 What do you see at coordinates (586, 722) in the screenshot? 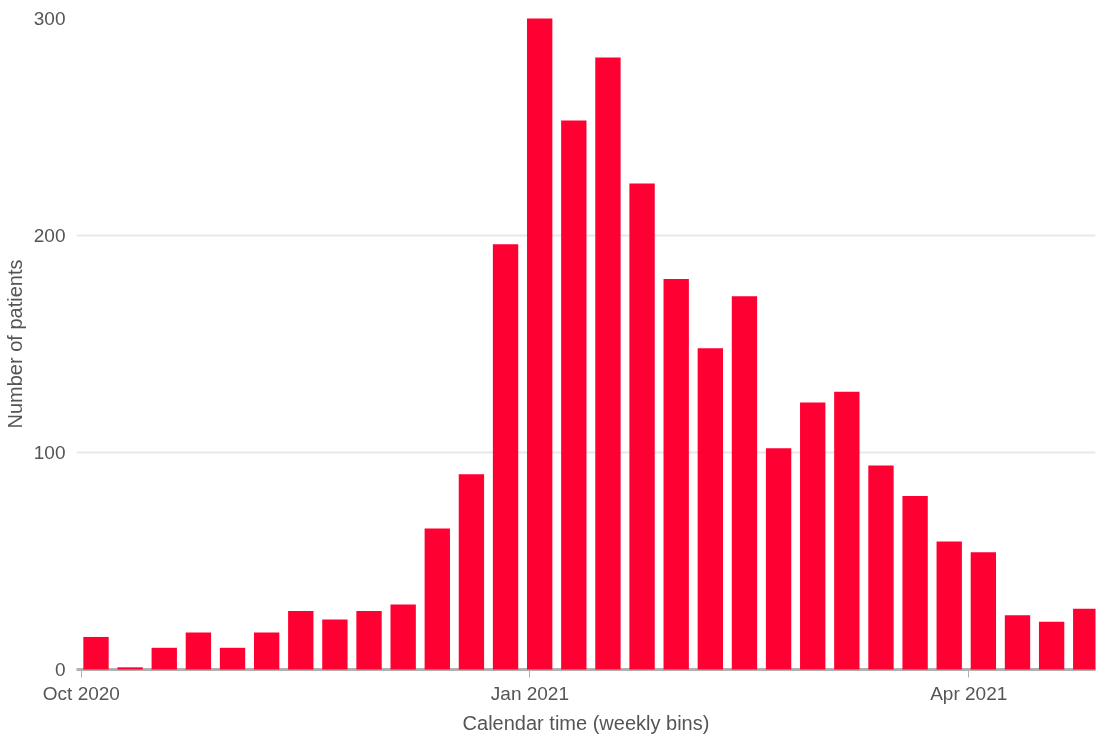
I see `x-axis-title: Calendar time (weekly bins)` at bounding box center [586, 722].